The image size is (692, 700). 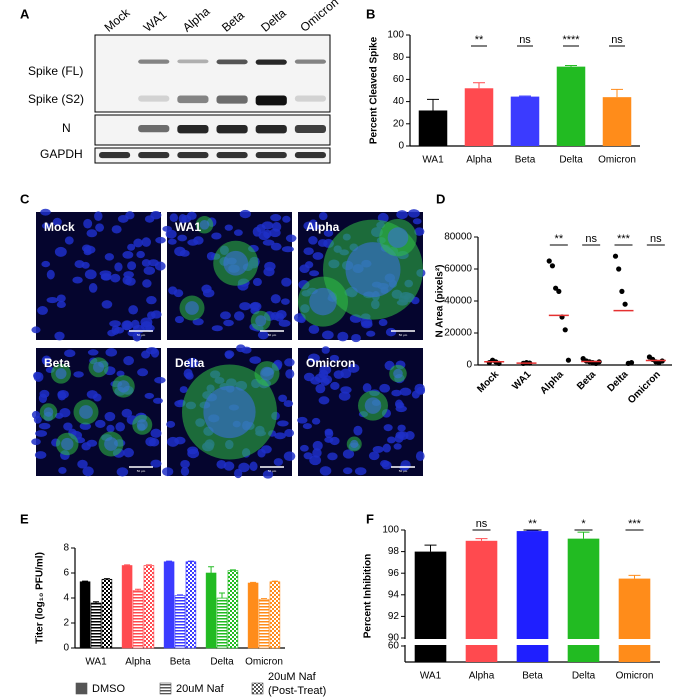 I want to click on x-tick-label: Delta, so click(x=617, y=381).